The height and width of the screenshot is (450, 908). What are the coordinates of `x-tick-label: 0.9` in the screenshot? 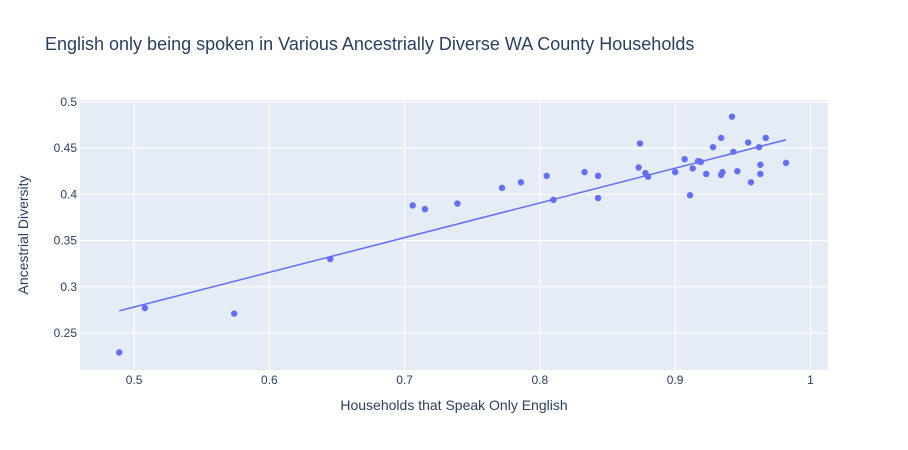 It's located at (675, 380).